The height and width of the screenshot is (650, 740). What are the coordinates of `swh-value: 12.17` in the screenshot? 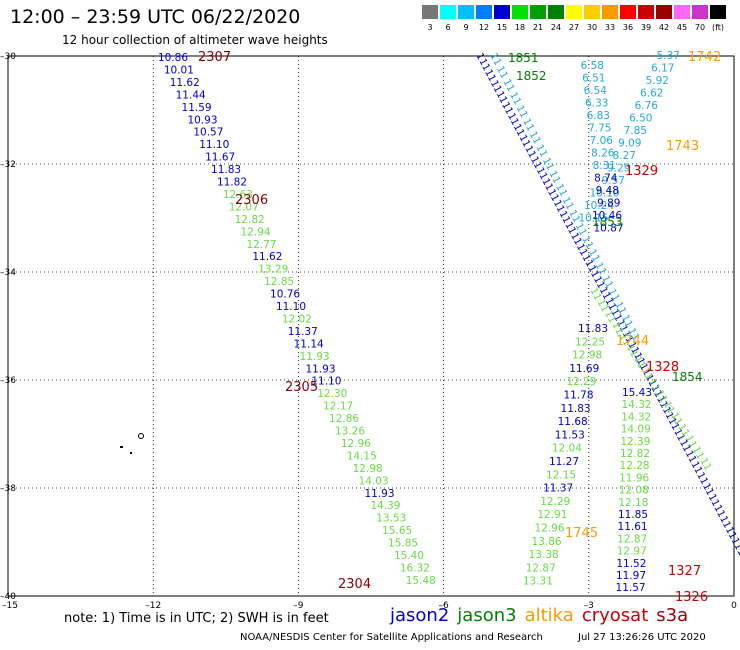 It's located at (338, 407).